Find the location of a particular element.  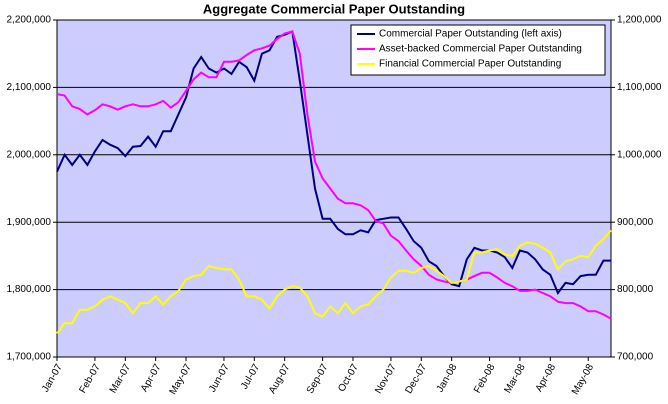

x-tick-label: Aug-07 is located at coordinates (280, 379).